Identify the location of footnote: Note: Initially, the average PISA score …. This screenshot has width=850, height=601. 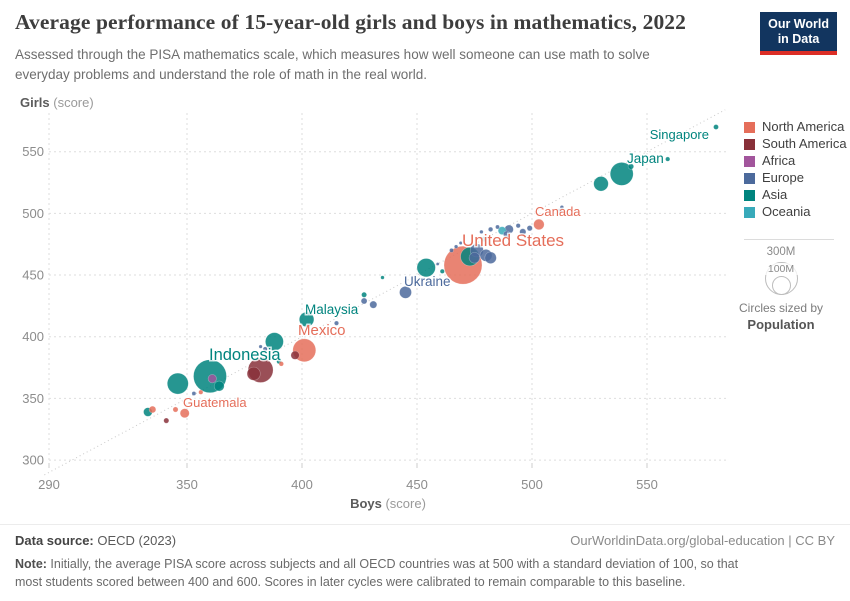
(391, 573).